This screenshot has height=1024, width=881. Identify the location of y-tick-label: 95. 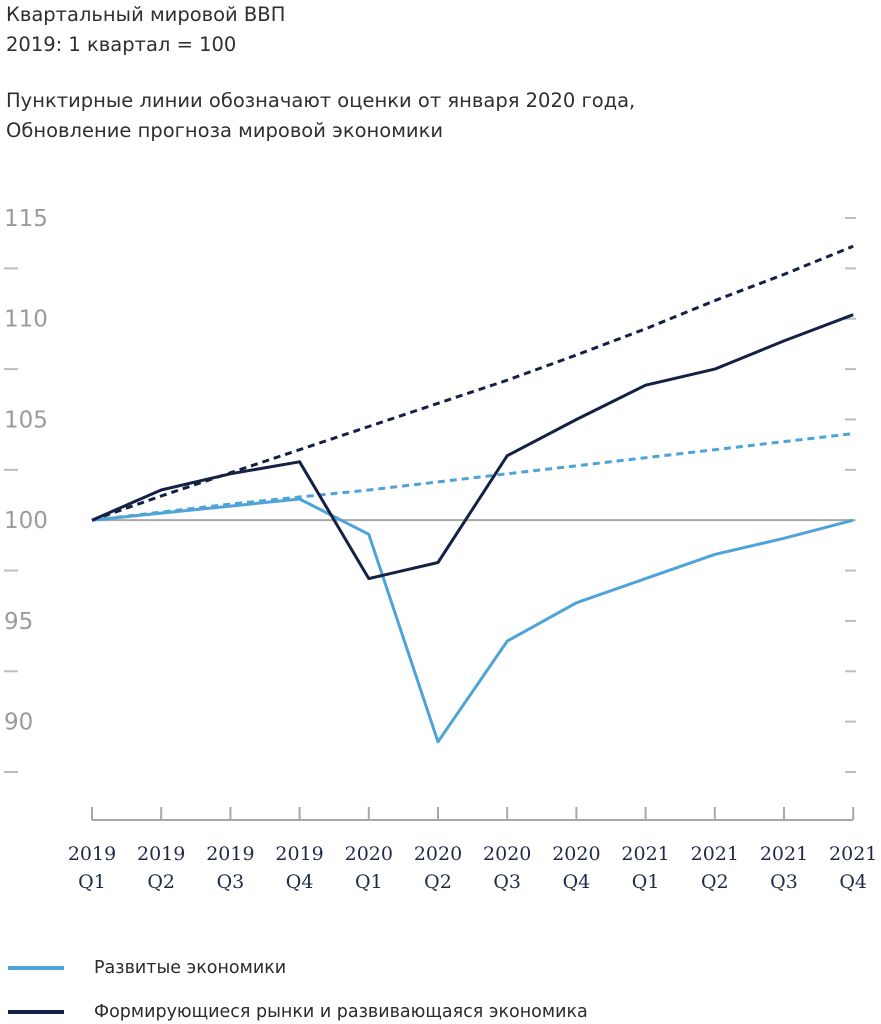
(18, 622).